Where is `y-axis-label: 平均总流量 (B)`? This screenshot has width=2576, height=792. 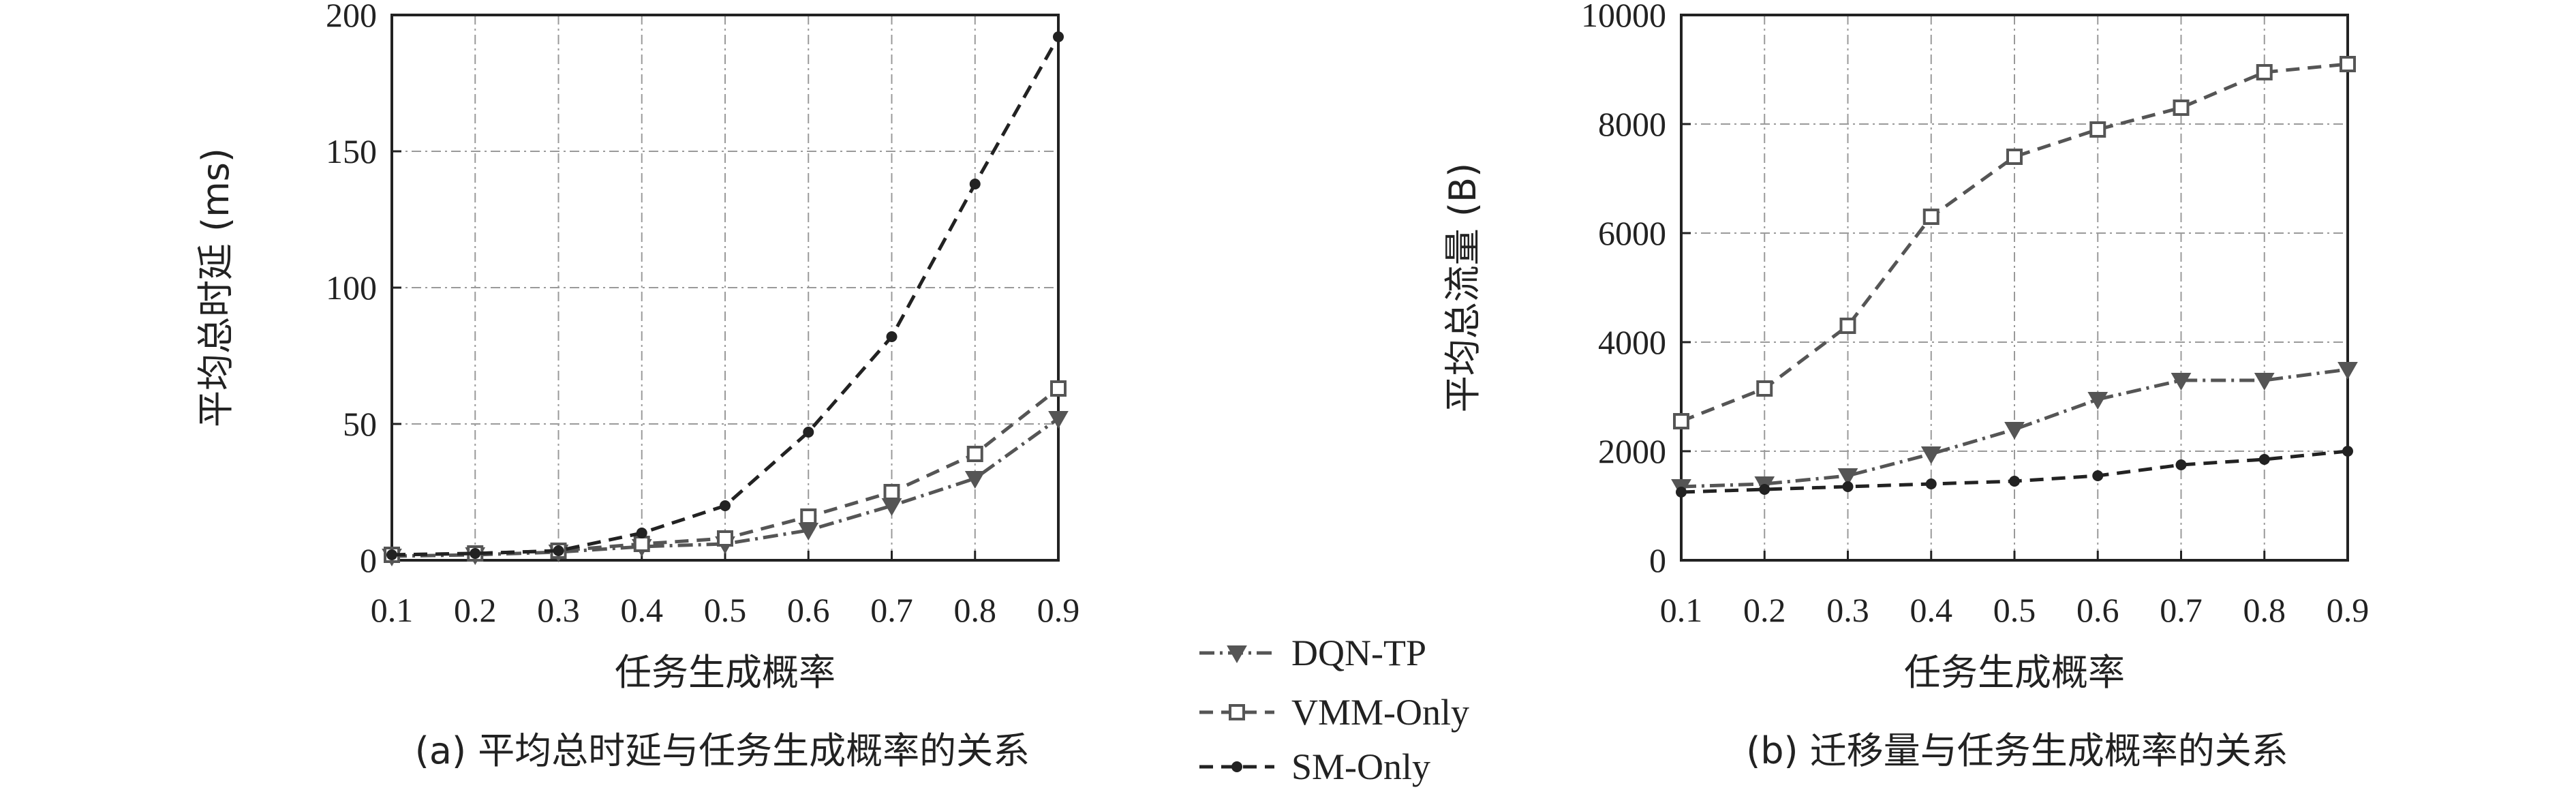 y-axis-label: 平均总流量 (B) is located at coordinates (1463, 287).